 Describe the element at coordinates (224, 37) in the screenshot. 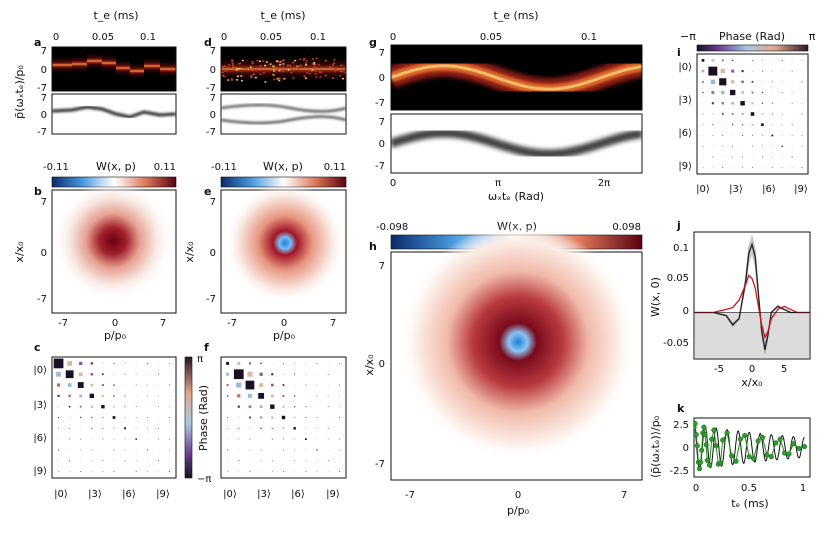

I see `d-top-tick-0: 0` at that location.